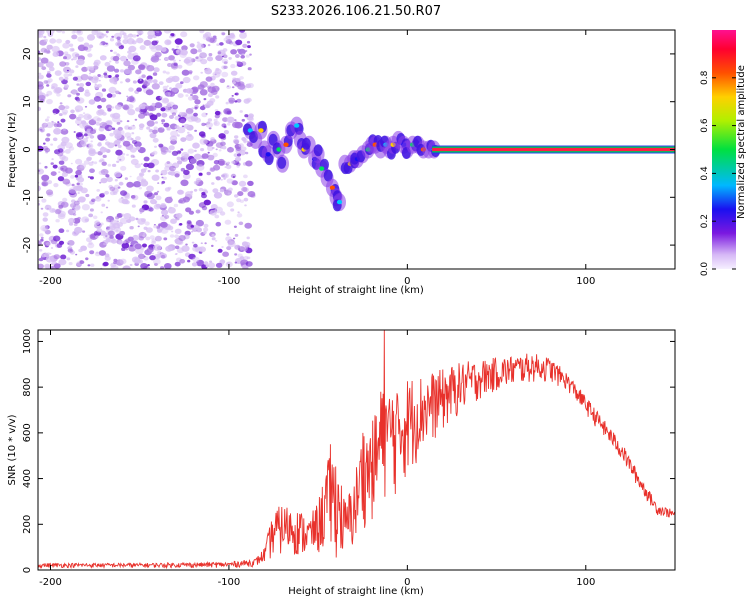 The width and height of the screenshot is (750, 600). Describe the element at coordinates (27, 101) in the screenshot. I see `y-tick-label: 10` at that location.